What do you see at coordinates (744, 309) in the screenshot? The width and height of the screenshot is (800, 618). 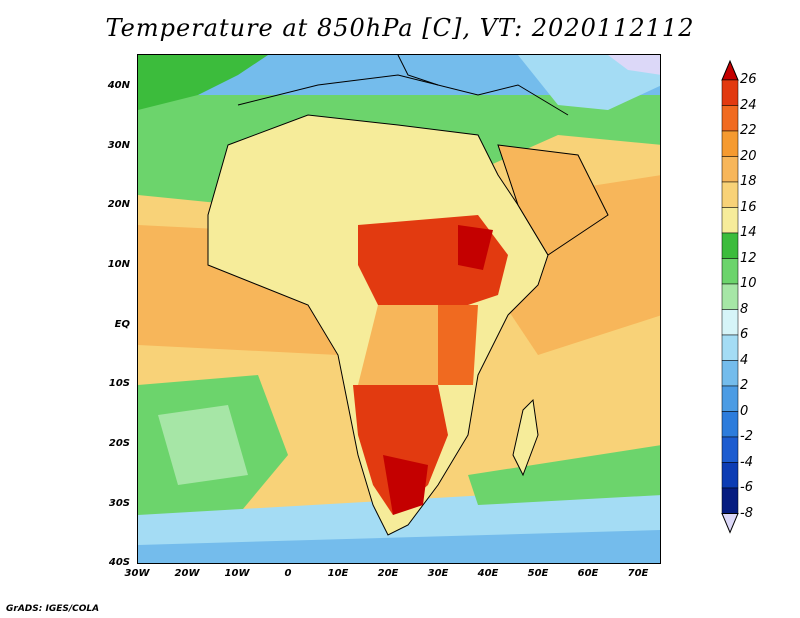 I see `colorbar-label: 8` at bounding box center [744, 309].